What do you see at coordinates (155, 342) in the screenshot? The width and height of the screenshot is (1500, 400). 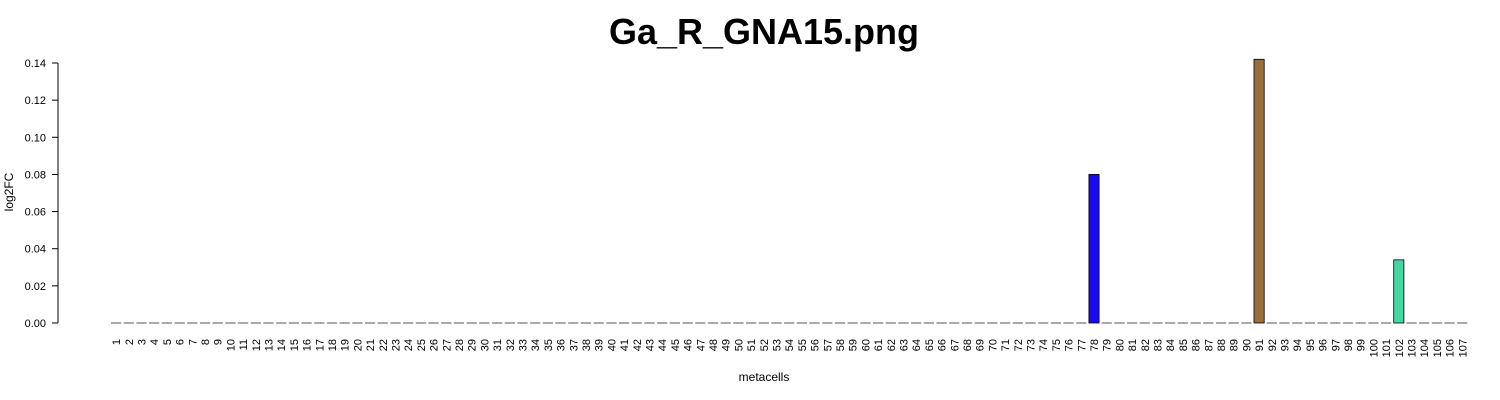 I see `x-tick-label: 4` at bounding box center [155, 342].